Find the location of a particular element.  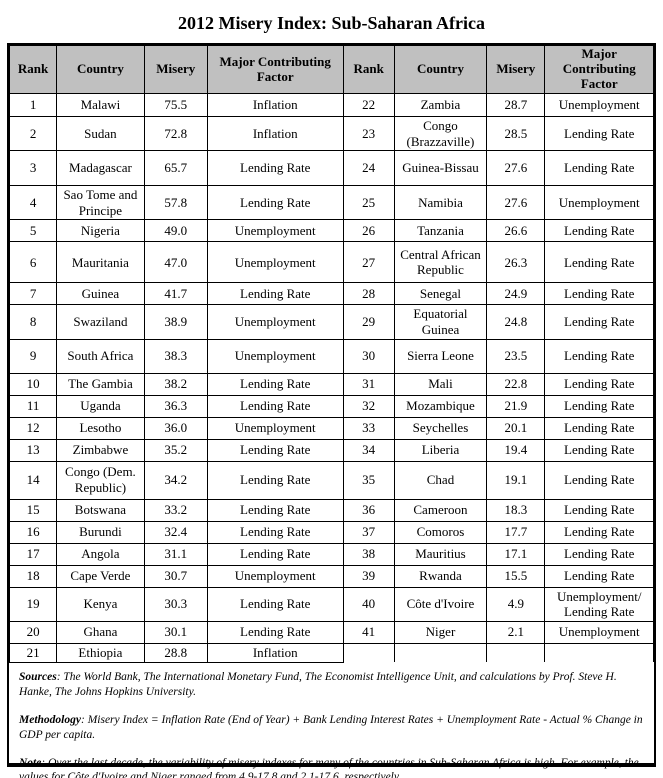

left-rank-cell: 14 is located at coordinates (33, 480).